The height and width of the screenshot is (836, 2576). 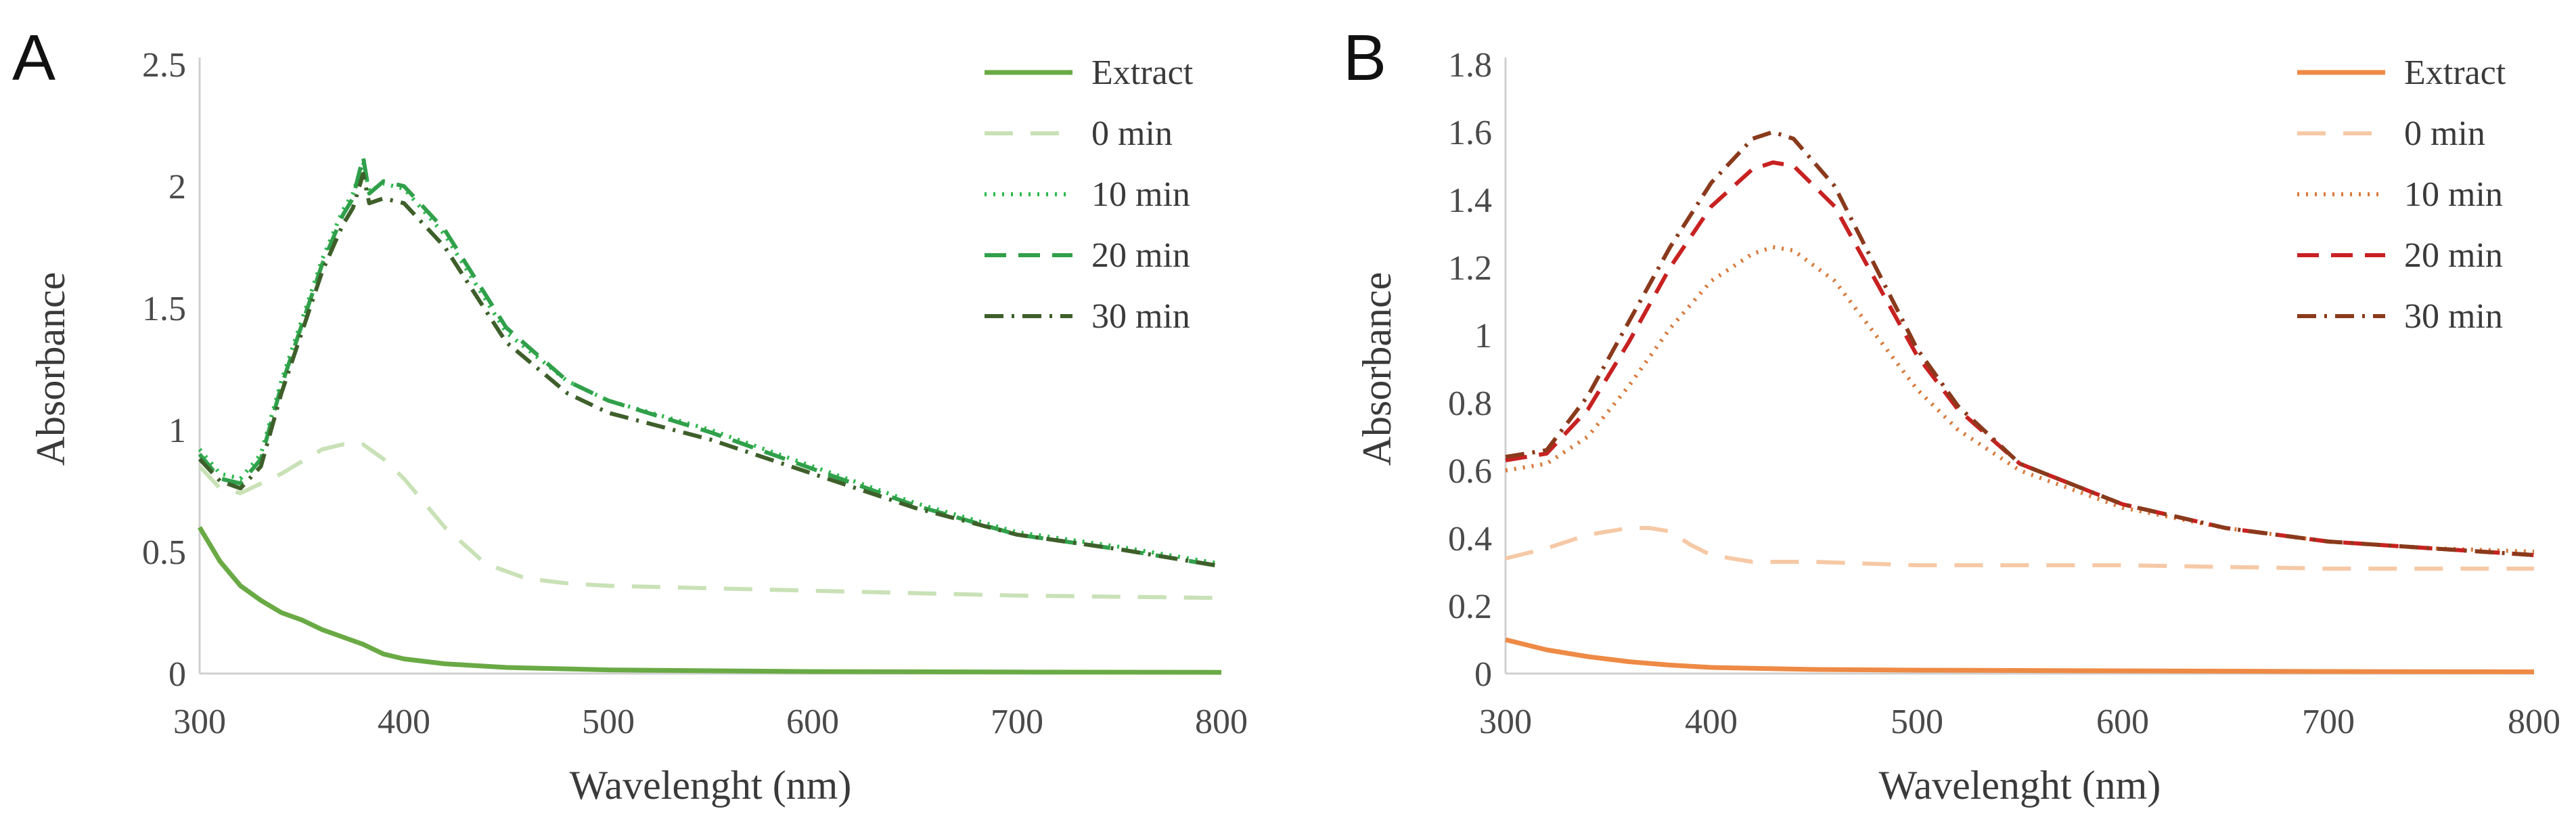 I want to click on y-tick-label: 2, so click(x=177, y=187).